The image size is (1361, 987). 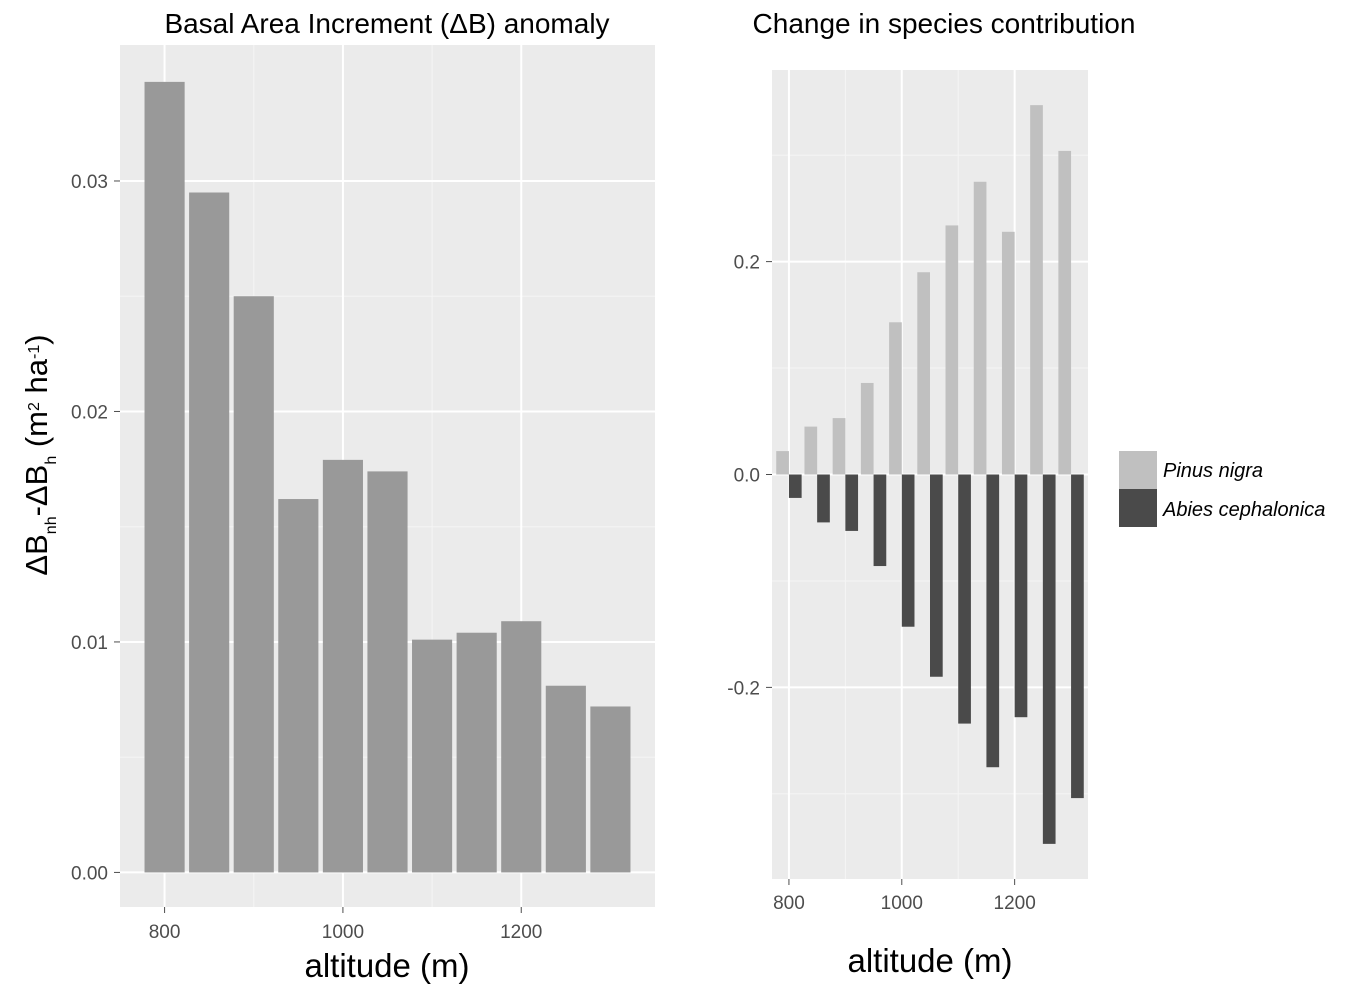 What do you see at coordinates (789, 903) in the screenshot?
I see `right-x-tick-label: 800` at bounding box center [789, 903].